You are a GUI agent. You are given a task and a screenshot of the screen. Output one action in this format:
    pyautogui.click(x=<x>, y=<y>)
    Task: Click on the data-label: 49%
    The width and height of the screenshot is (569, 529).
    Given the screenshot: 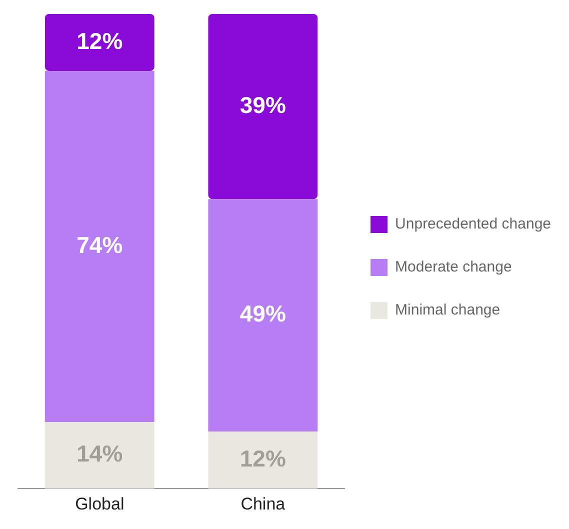 What is the action you would take?
    pyautogui.click(x=263, y=313)
    